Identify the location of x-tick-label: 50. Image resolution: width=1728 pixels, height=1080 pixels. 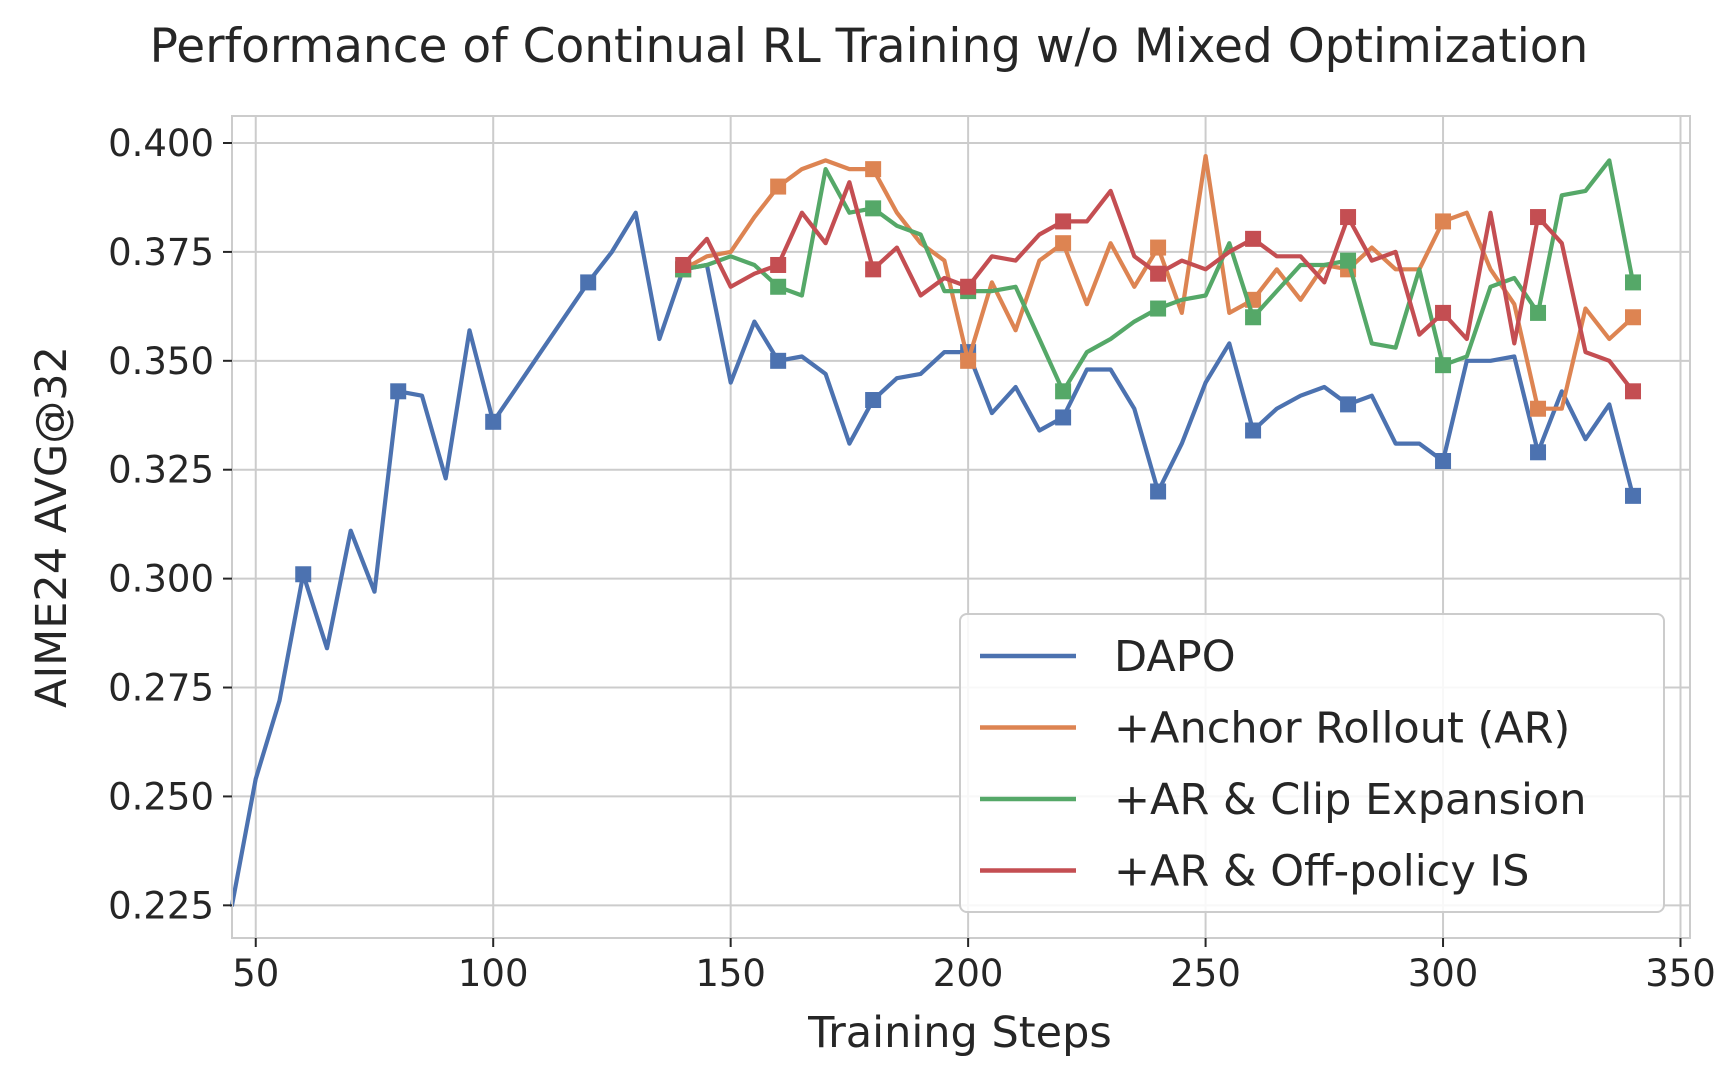
(255, 973).